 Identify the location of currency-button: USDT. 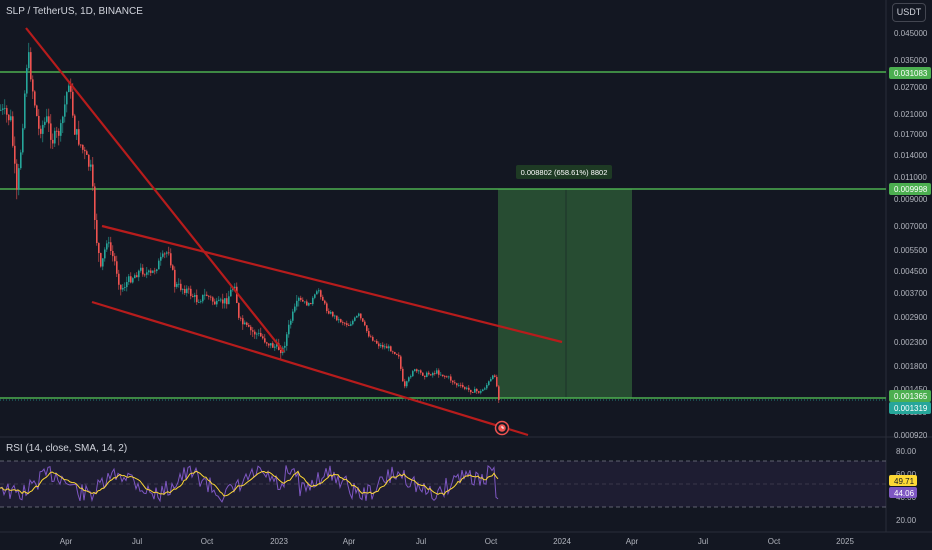
(909, 12).